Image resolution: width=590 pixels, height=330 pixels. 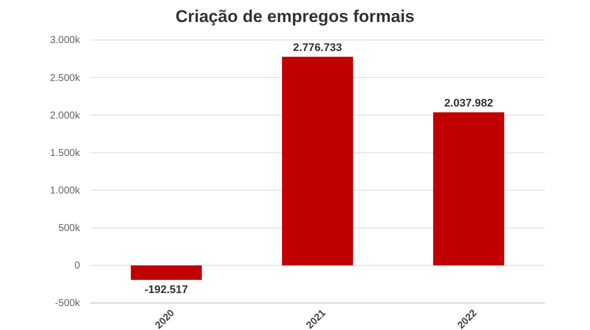 I want to click on y-tick-label: 2.500k, so click(x=65, y=78).